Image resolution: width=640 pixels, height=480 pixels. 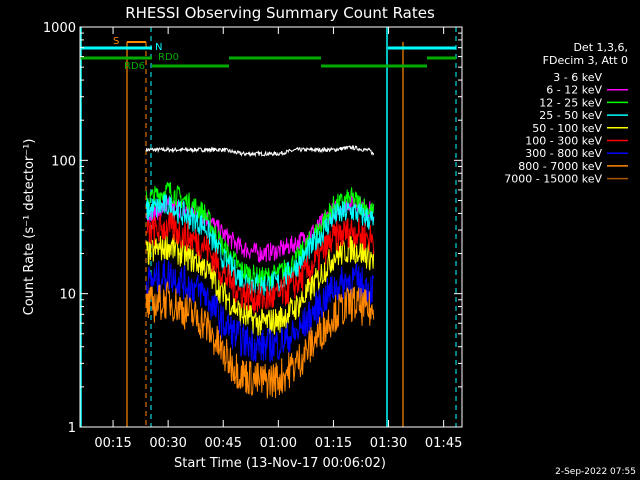 I want to click on legend-label: 50 - 100 keV, so click(x=567, y=128).